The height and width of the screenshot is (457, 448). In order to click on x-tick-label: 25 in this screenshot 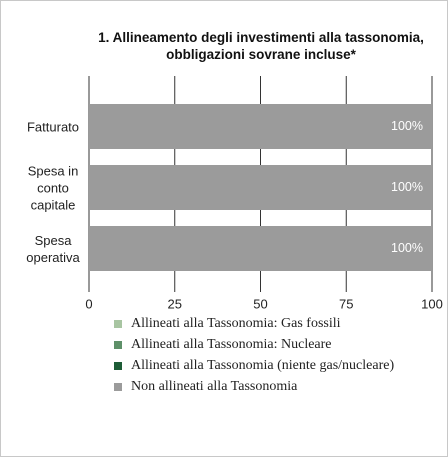, I will do `click(175, 303)`.